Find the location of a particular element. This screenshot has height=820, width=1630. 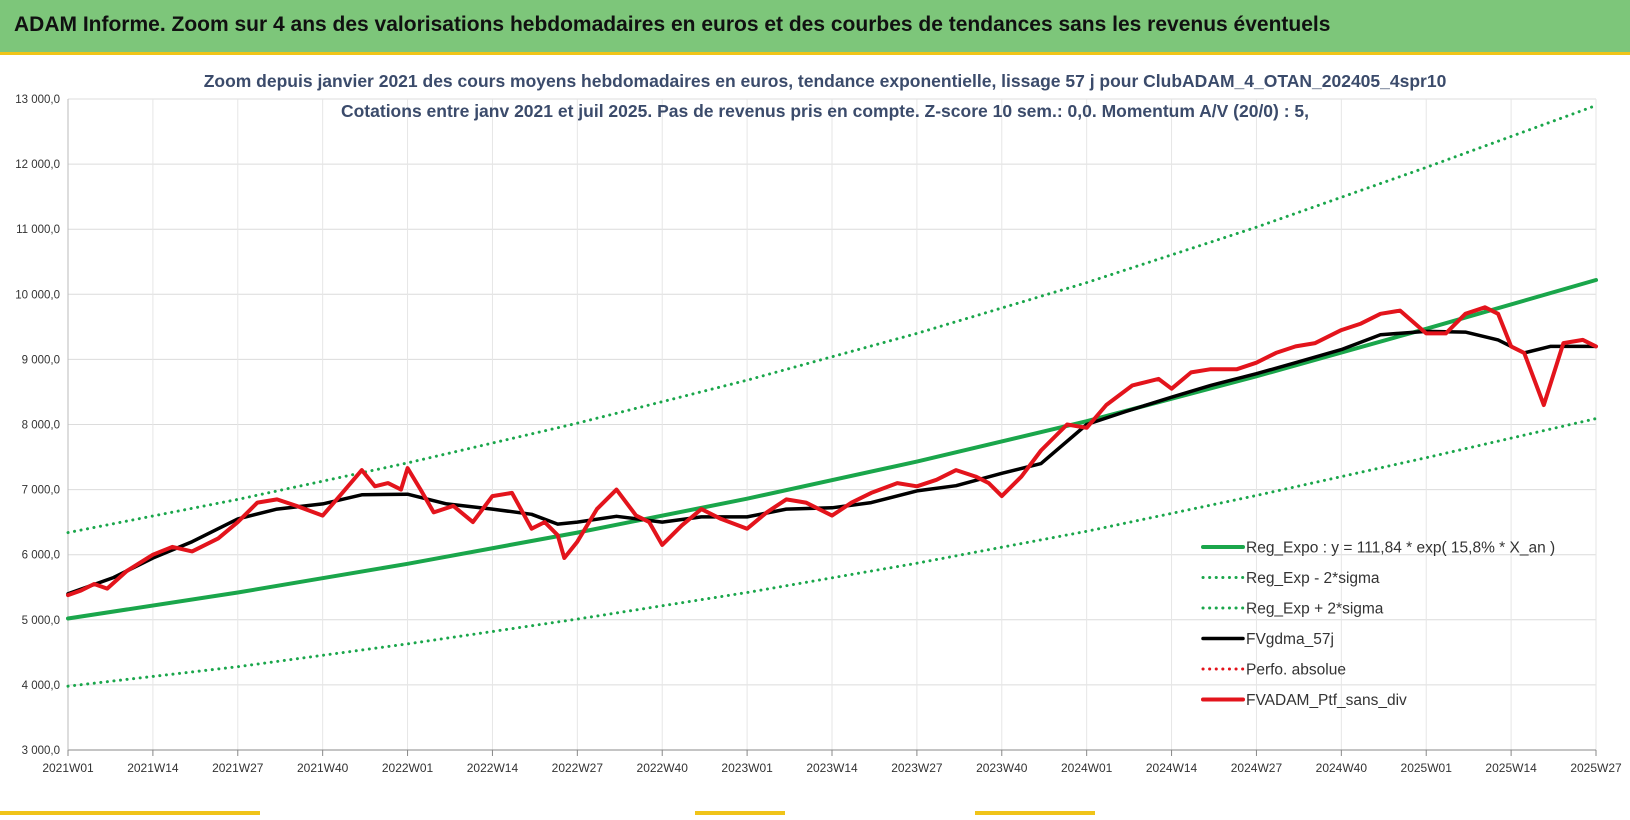

legend-label: FVADAM_Ptf_sans_div is located at coordinates (1326, 700).